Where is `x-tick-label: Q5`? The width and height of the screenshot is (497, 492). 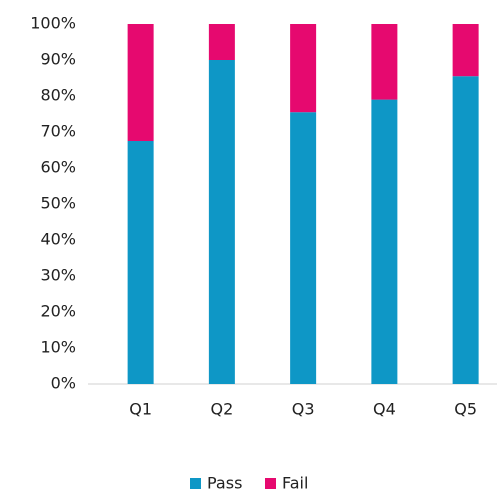
x-tick-label: Q5 is located at coordinates (465, 409).